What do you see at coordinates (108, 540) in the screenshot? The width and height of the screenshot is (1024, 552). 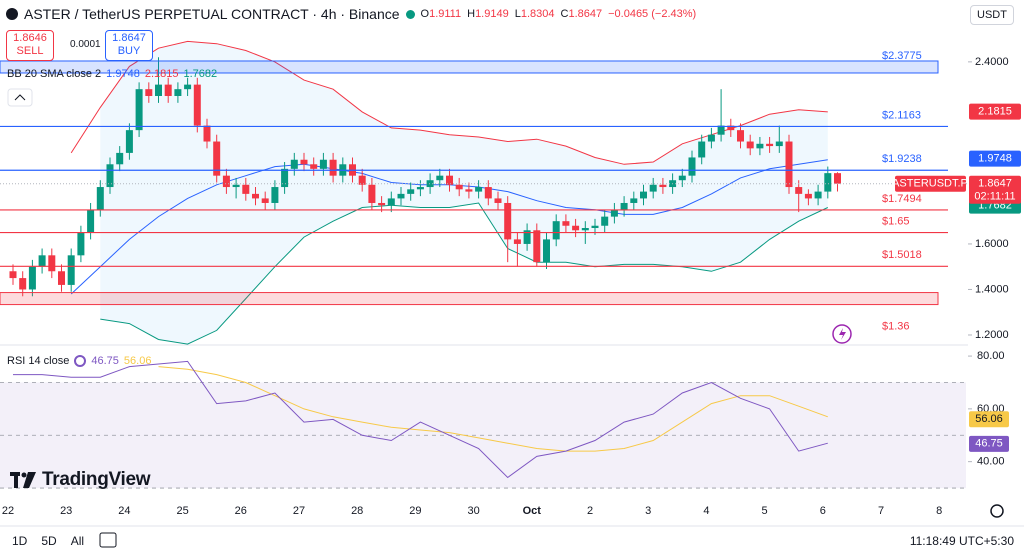 I see `calendar-icon` at bounding box center [108, 540].